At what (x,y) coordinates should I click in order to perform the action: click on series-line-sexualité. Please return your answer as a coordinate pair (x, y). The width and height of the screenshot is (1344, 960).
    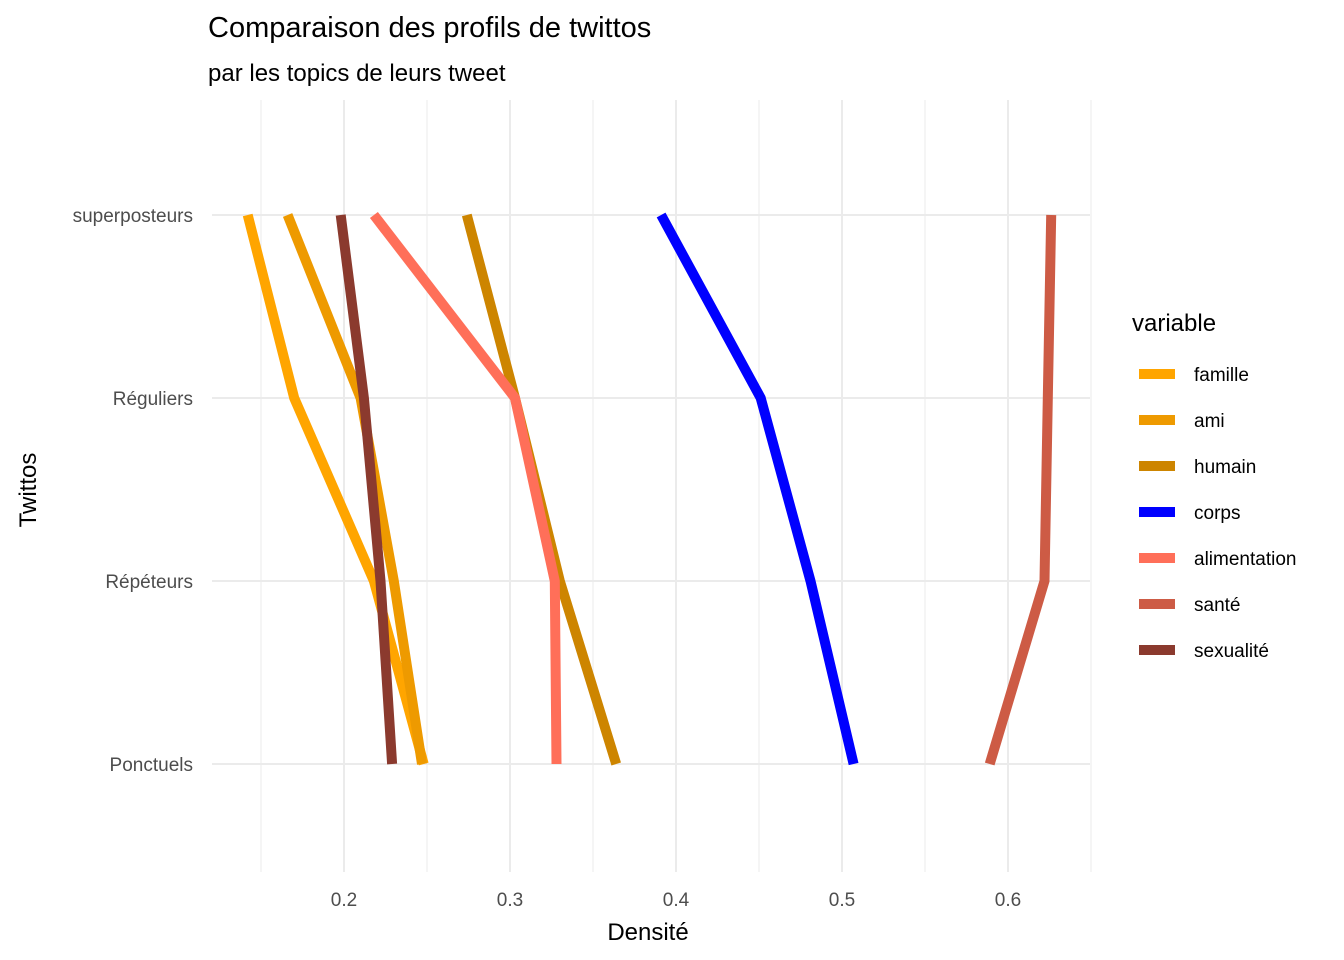
    Looking at the image, I should click on (366, 489).